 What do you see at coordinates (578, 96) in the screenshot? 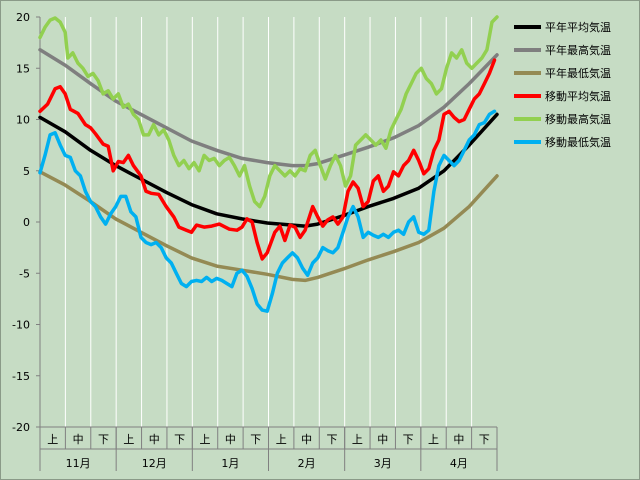
I see `legend-entry: 移動平均気温` at bounding box center [578, 96].